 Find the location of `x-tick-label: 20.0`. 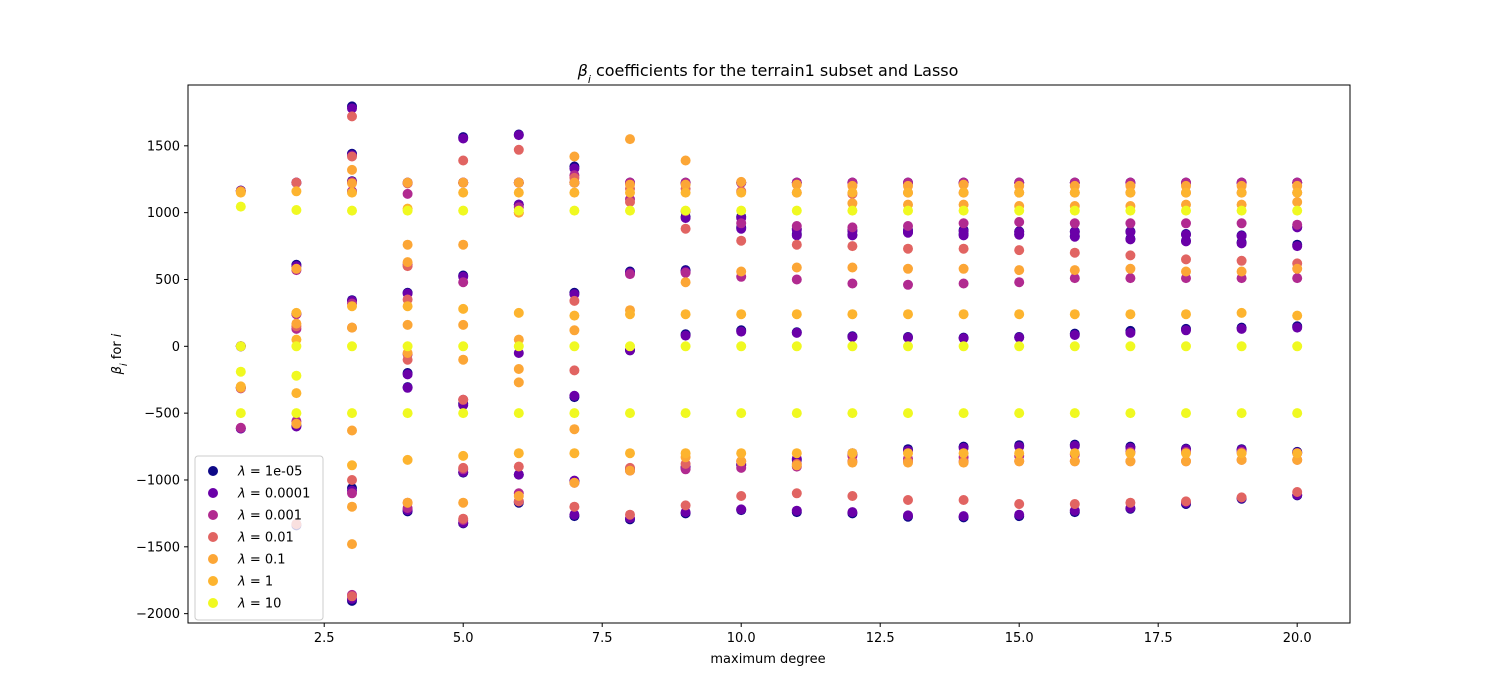

x-tick-label: 20.0 is located at coordinates (1297, 638).